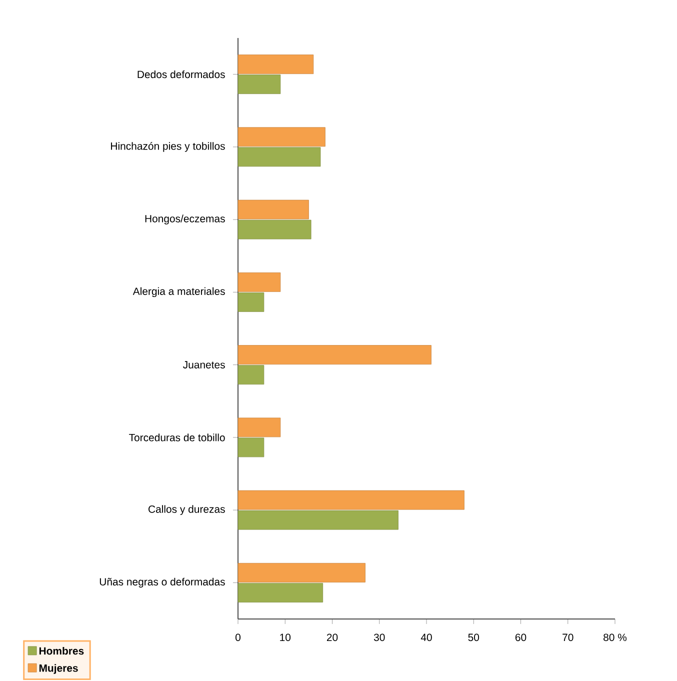 The width and height of the screenshot is (677, 681). I want to click on y-tick-label: Hongos/eczemas, so click(185, 219).